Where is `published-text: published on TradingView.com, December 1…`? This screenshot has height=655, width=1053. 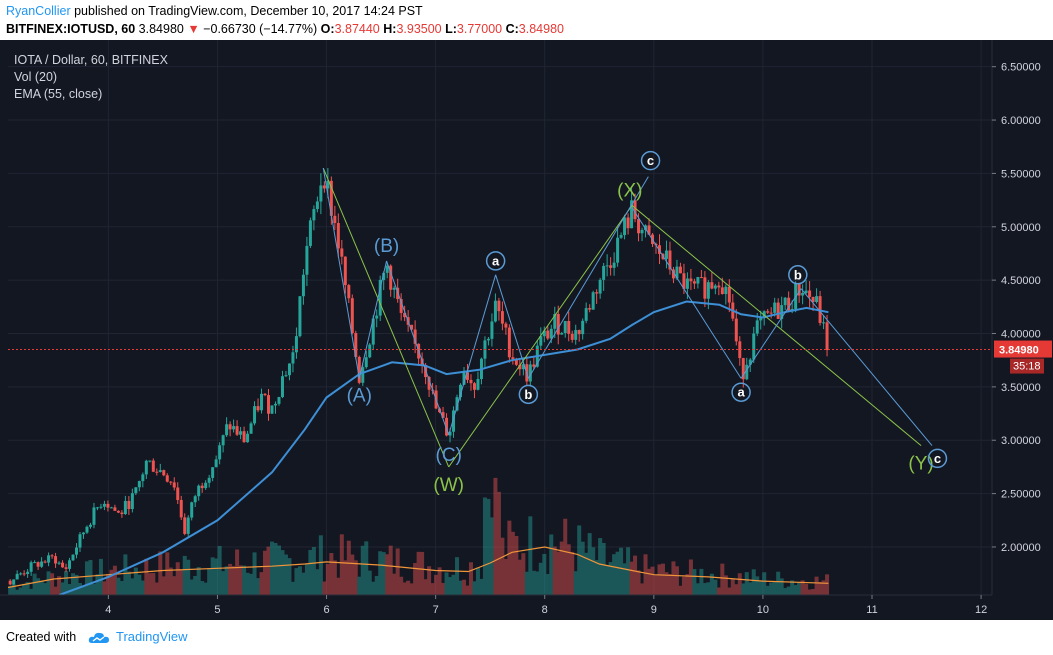 published-text: published on TradingView.com, December 1… is located at coordinates (246, 11).